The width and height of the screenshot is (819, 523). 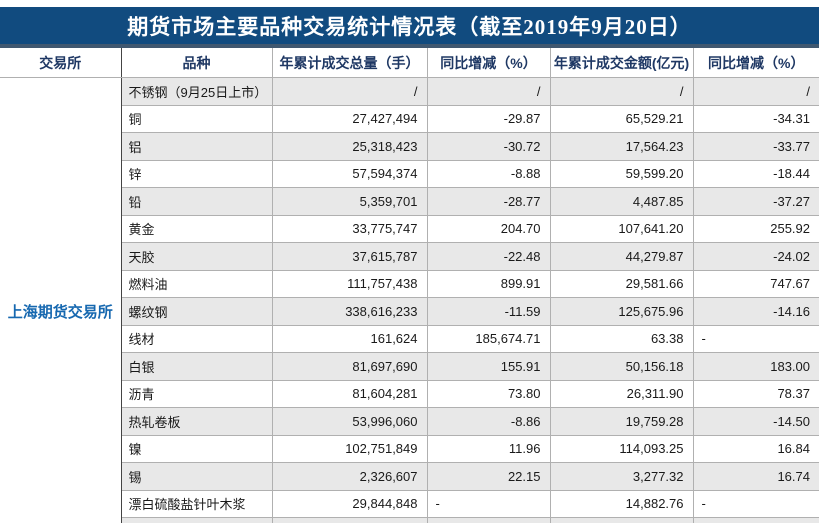 I want to click on volume-cell: 81,604,281, so click(x=350, y=394).